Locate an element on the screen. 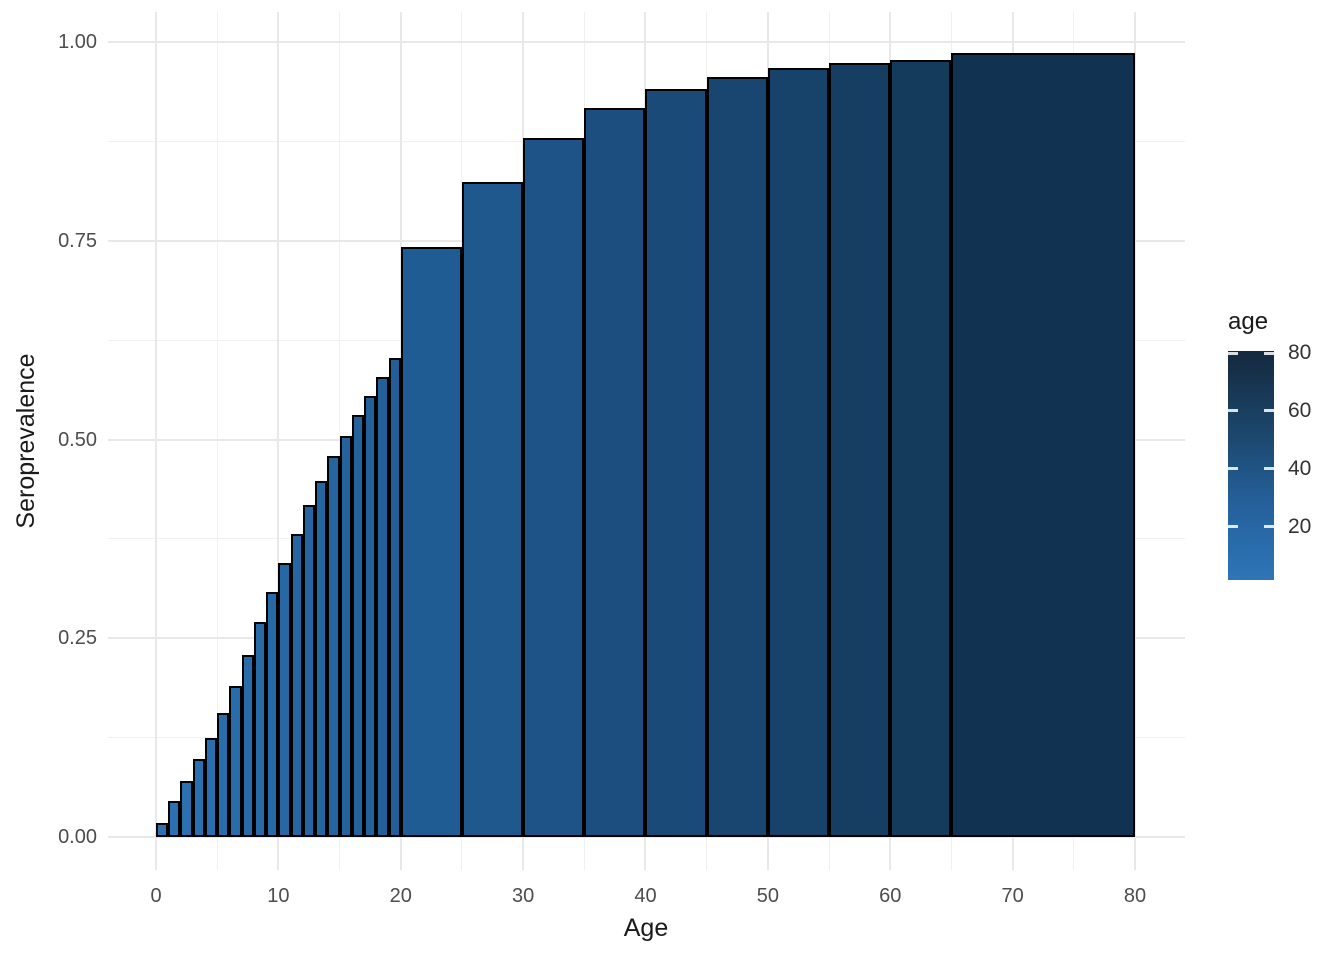  legend-tick-label: 60 is located at coordinates (1300, 410).